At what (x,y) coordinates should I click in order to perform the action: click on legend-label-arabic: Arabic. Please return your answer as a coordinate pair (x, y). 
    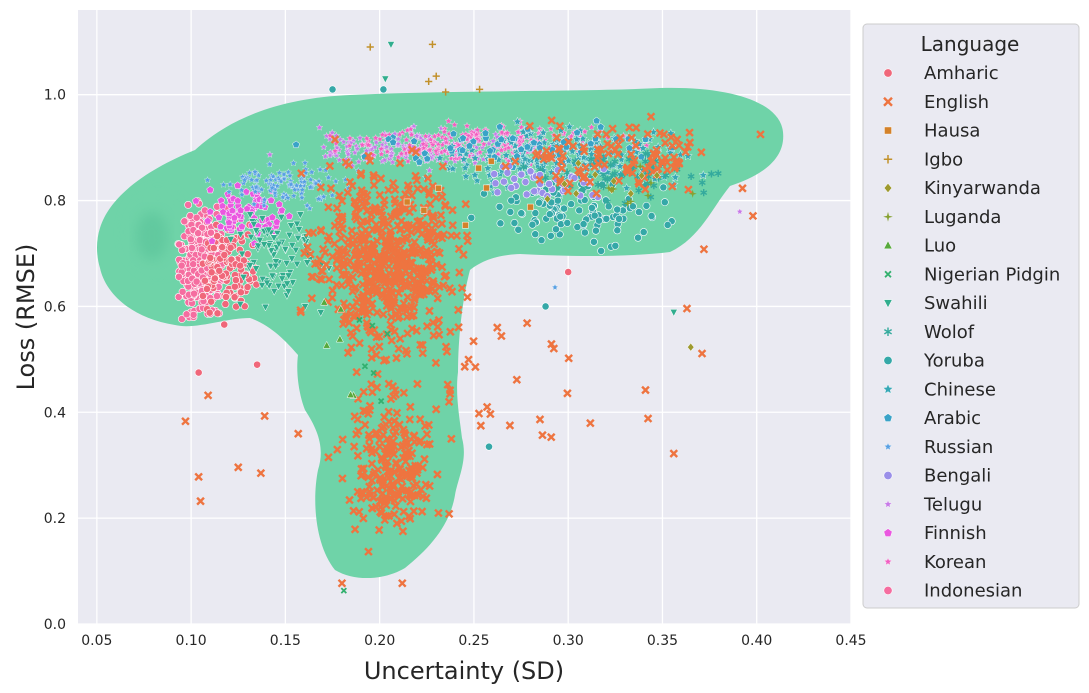
    Looking at the image, I should click on (952, 418).